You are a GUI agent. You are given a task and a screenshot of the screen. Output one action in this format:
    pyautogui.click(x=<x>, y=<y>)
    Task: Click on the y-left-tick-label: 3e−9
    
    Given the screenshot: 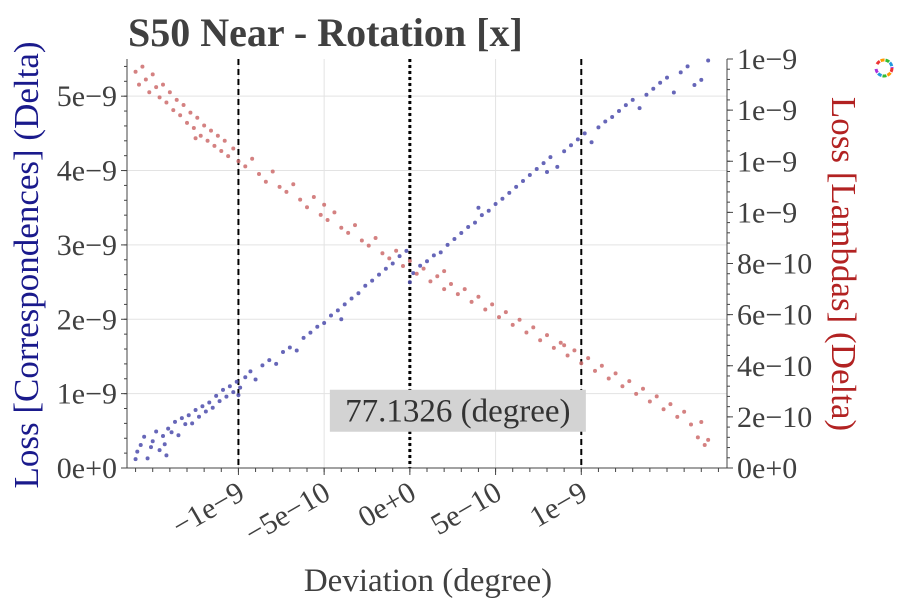 What is the action you would take?
    pyautogui.click(x=87, y=245)
    